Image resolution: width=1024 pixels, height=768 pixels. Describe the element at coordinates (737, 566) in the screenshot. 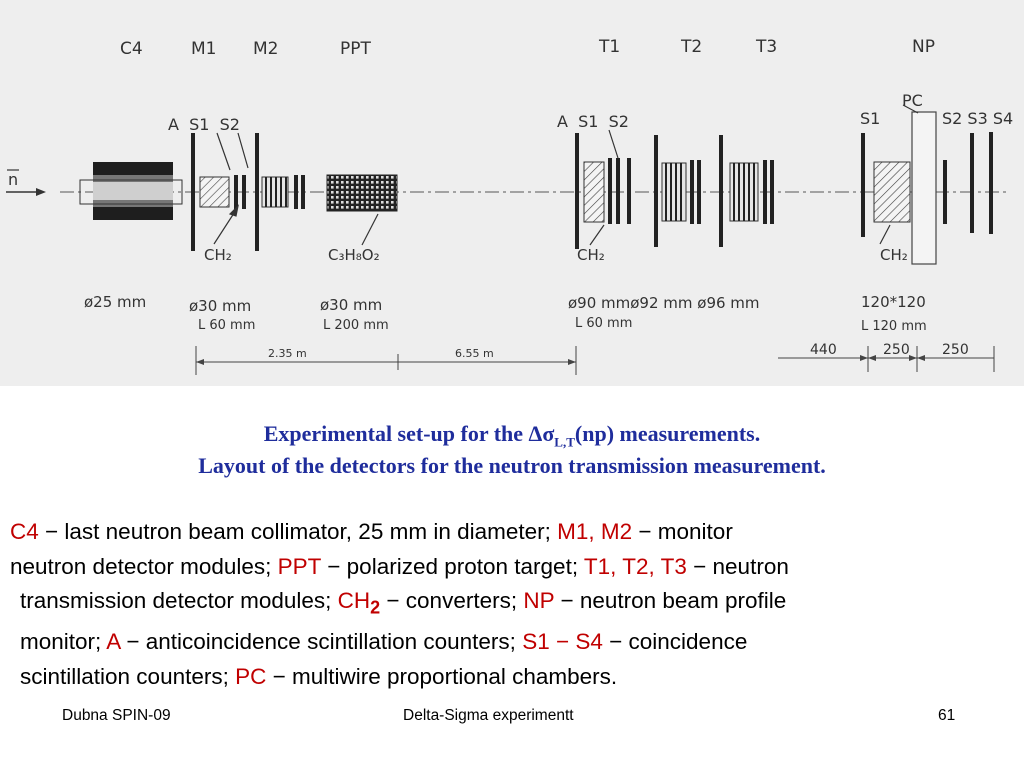

I see `text-t: − neutron` at that location.